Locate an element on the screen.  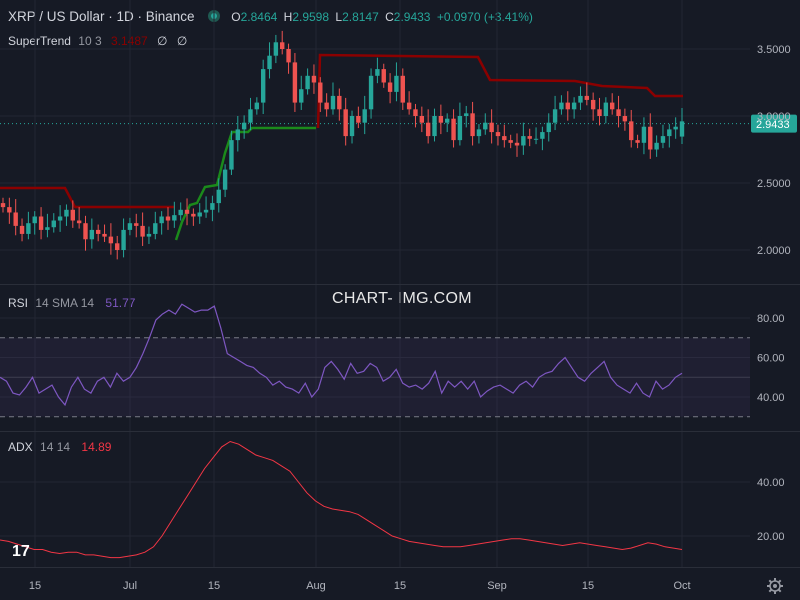
adx-legend: ADX 14 14 14.89 is located at coordinates (59, 447).